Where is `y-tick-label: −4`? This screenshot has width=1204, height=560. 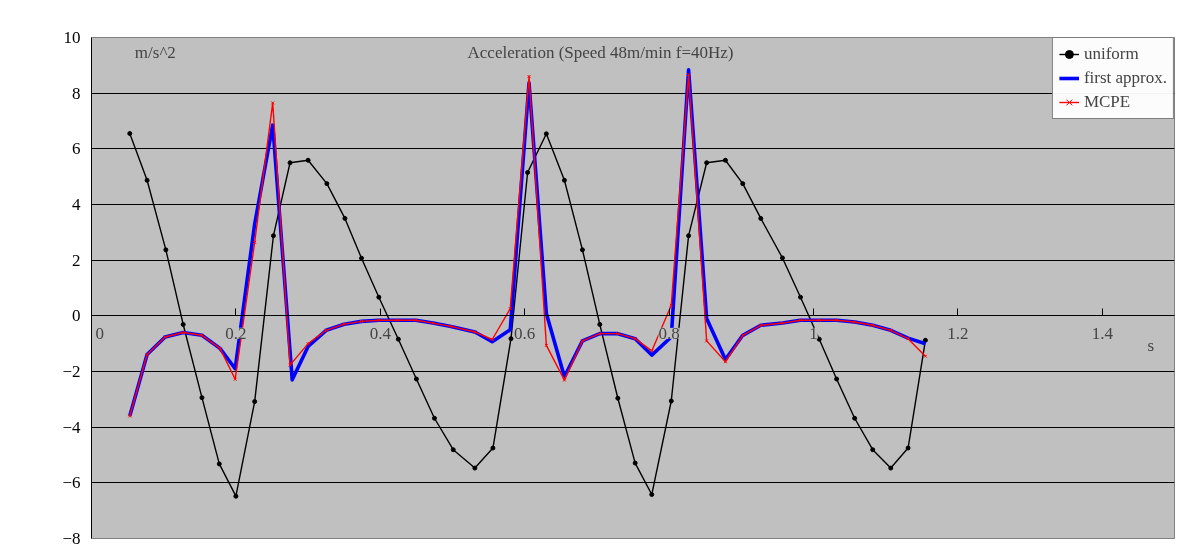
y-tick-label: −4 is located at coordinates (71, 427).